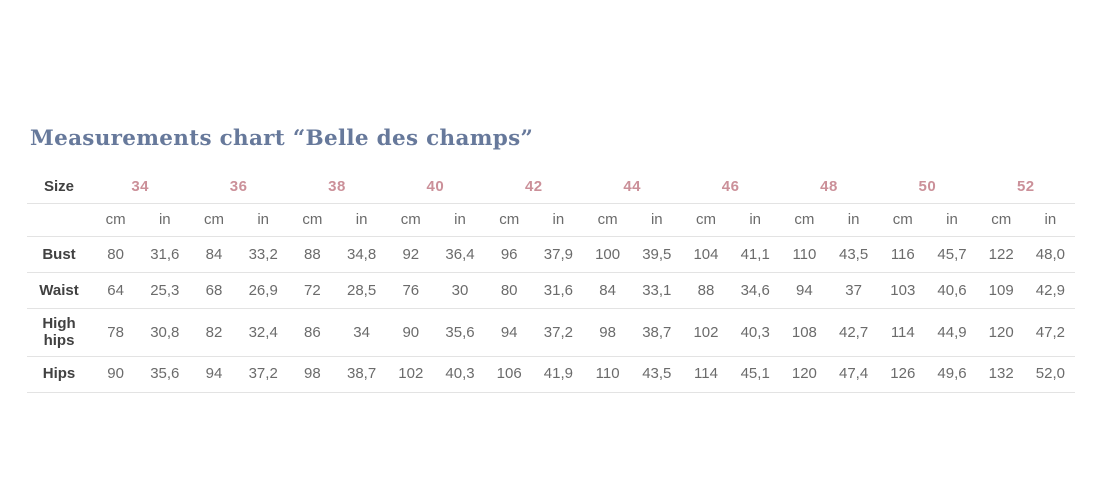 This screenshot has height=500, width=1100. What do you see at coordinates (1050, 374) in the screenshot?
I see `value-cell: 52,0` at bounding box center [1050, 374].